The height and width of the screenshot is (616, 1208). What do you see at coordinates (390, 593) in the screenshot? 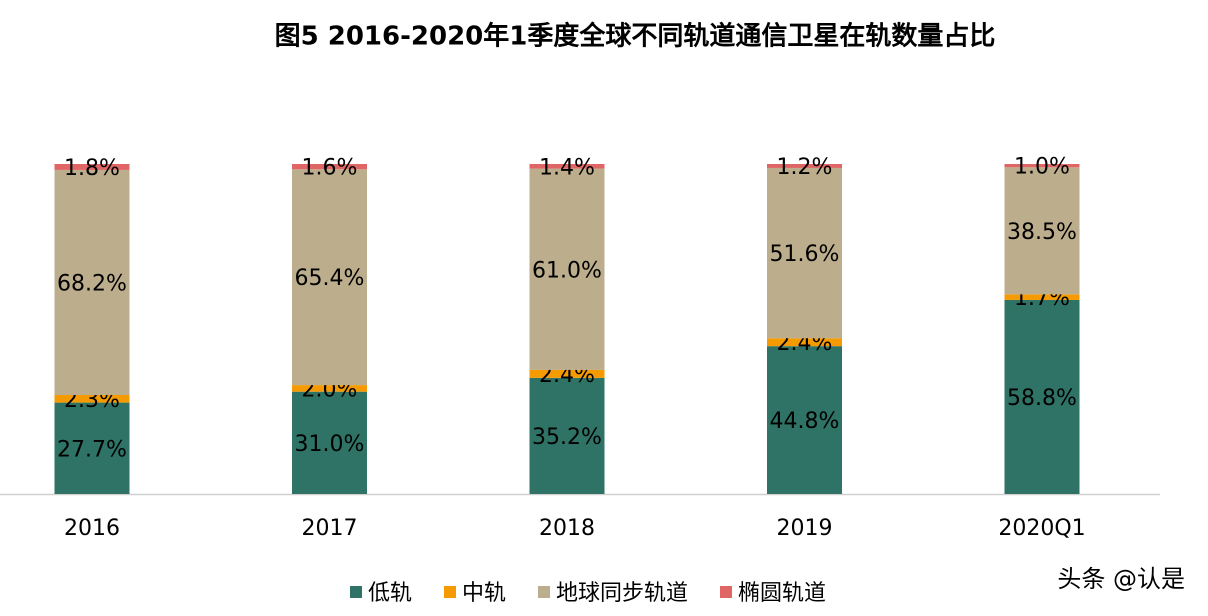
I see `legend-label: 低轨` at bounding box center [390, 593].